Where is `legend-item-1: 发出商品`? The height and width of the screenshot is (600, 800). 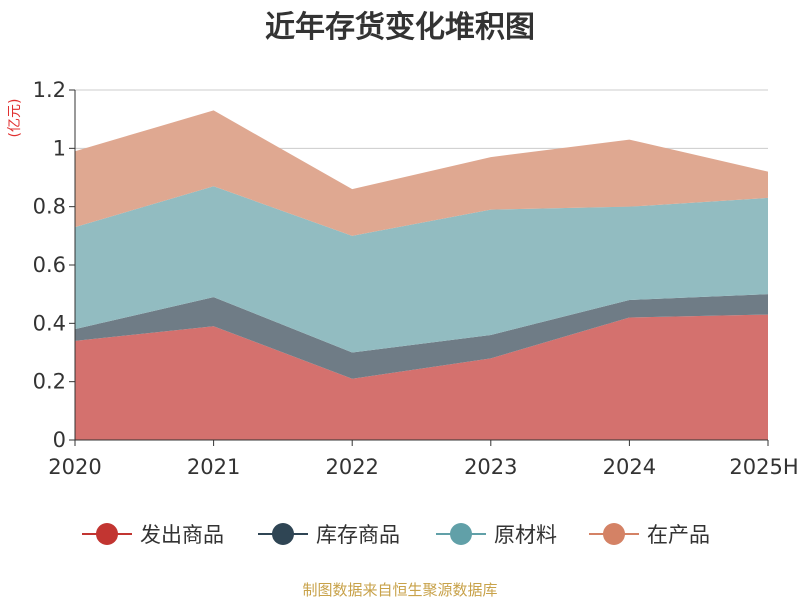
legend-item-1: 发出商品 is located at coordinates (153, 535).